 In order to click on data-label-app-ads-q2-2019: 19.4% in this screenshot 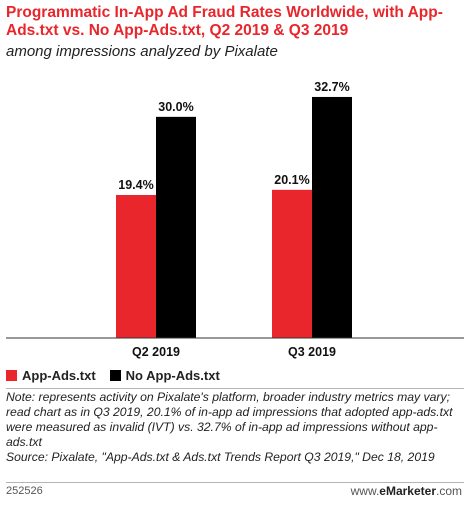, I will do `click(135, 185)`.